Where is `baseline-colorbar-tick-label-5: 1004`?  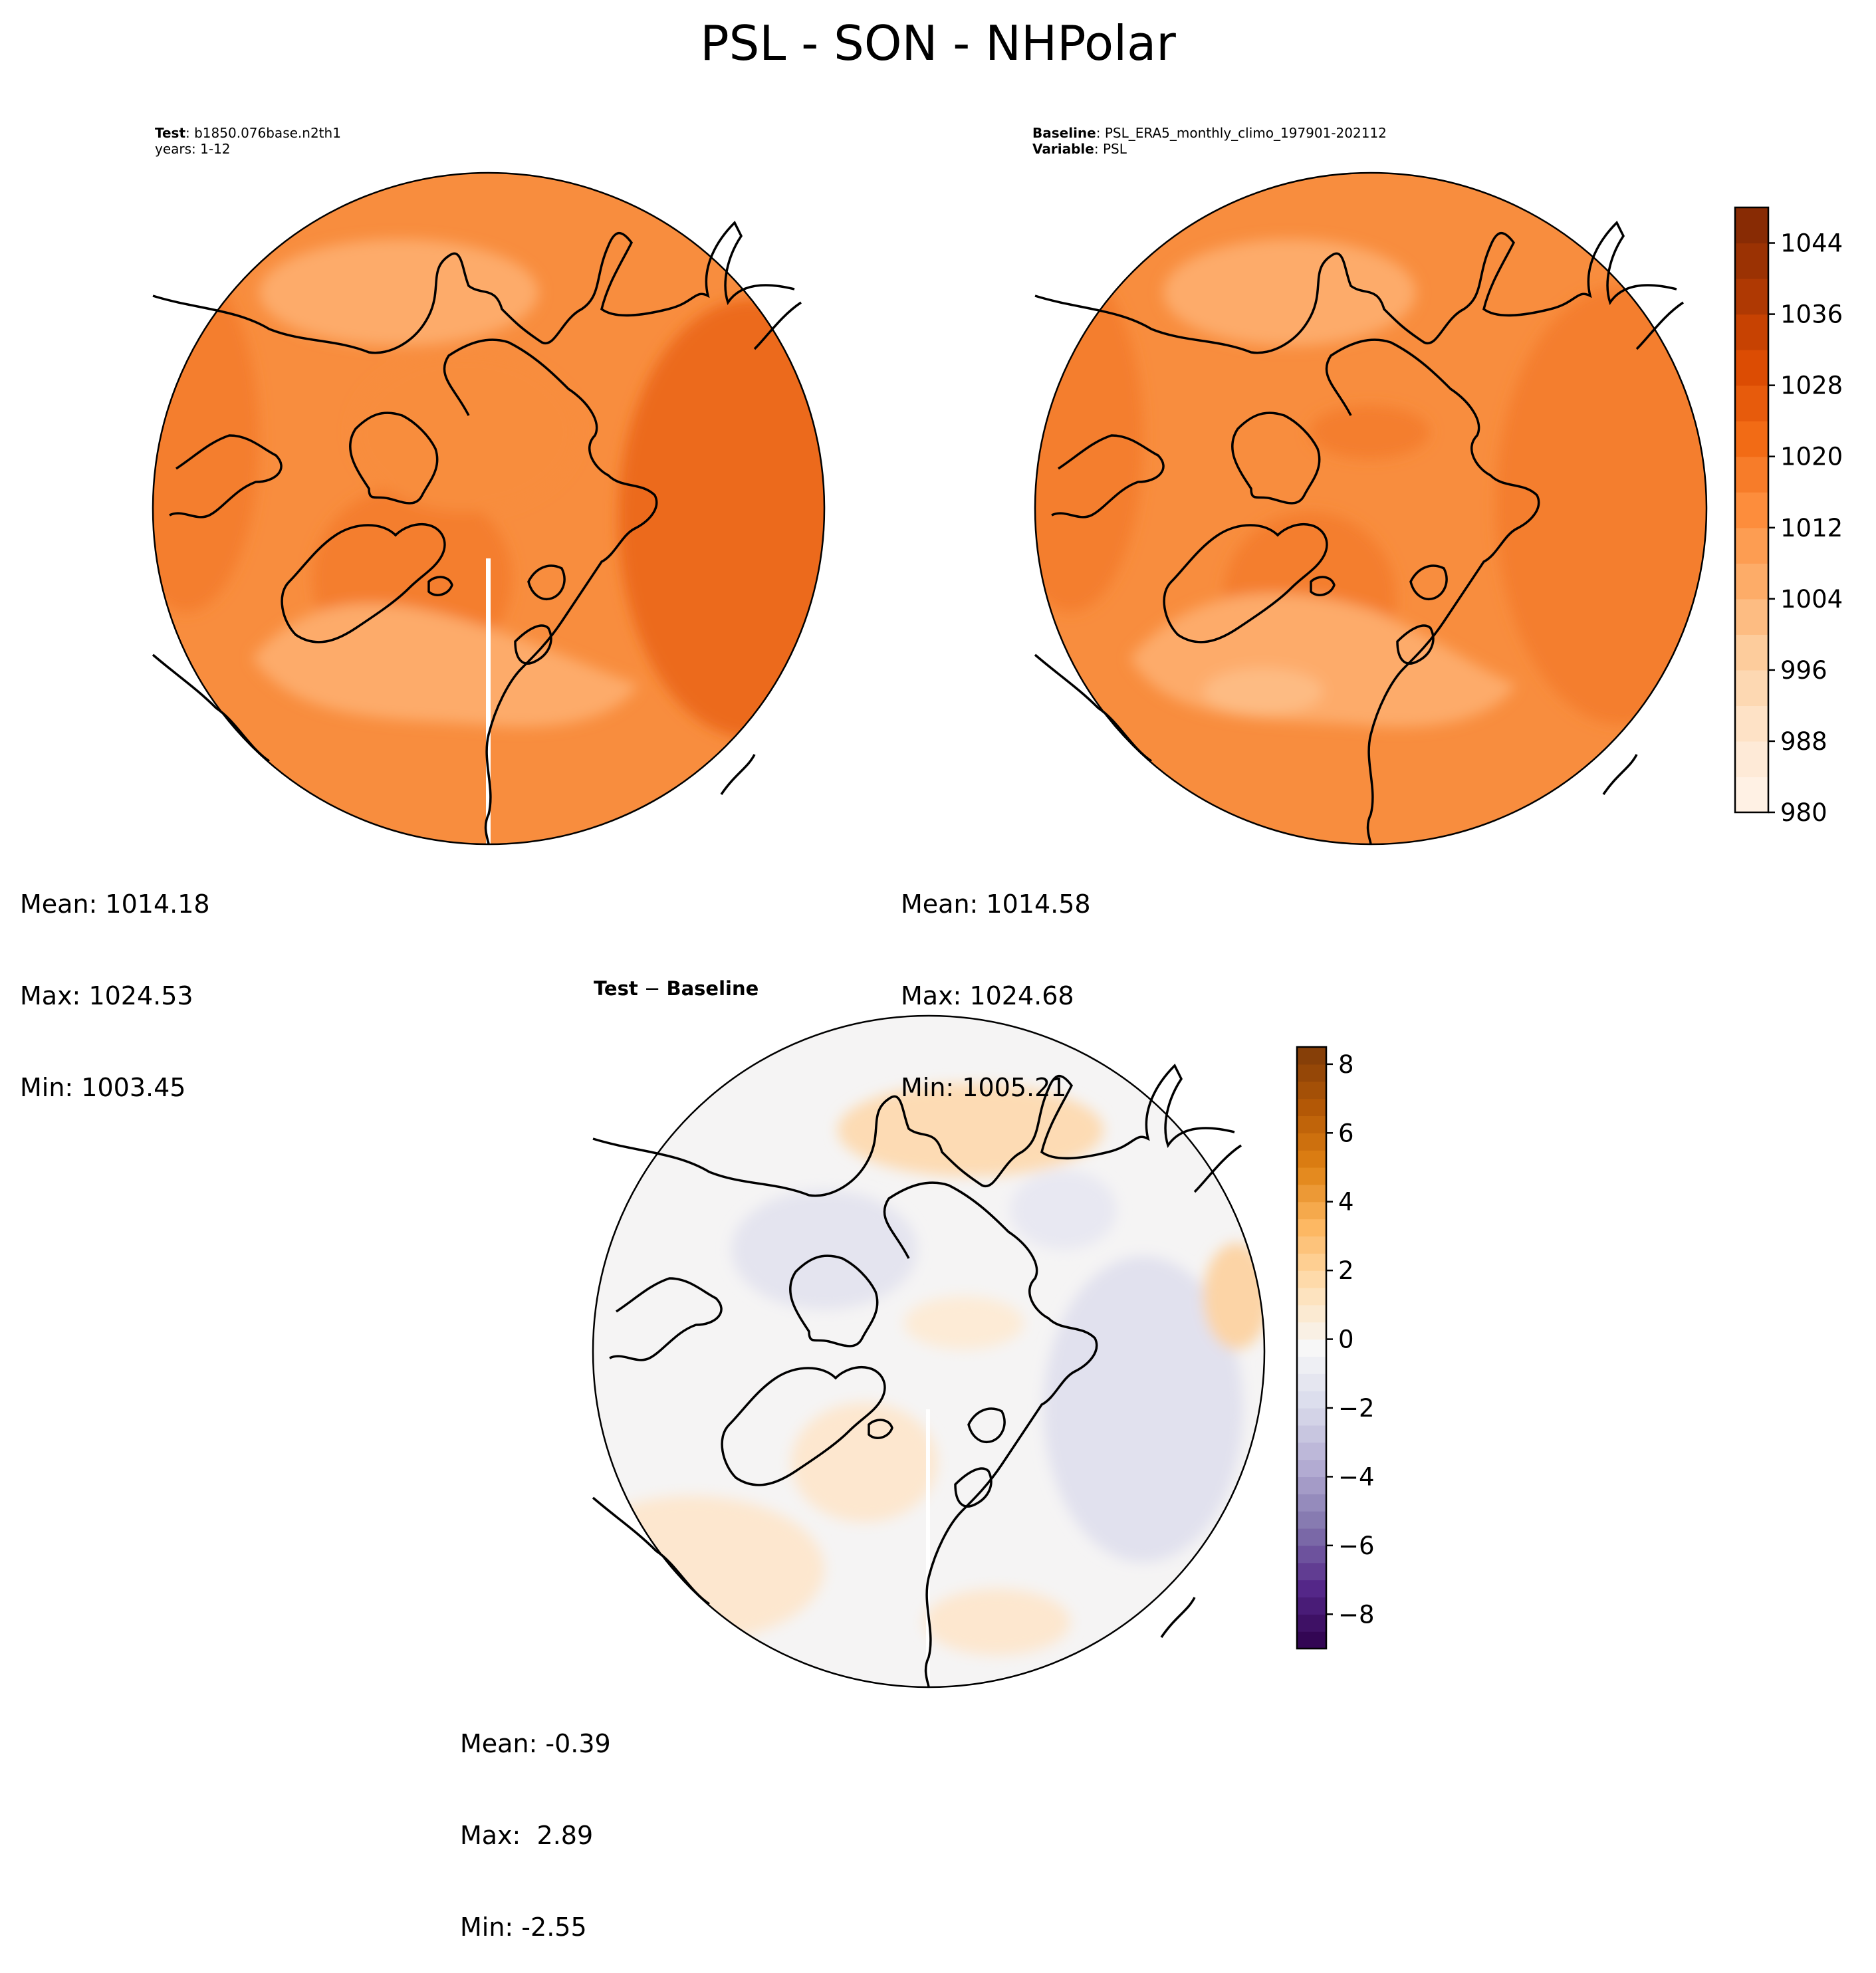
baseline-colorbar-tick-label-5: 1004 is located at coordinates (1812, 599).